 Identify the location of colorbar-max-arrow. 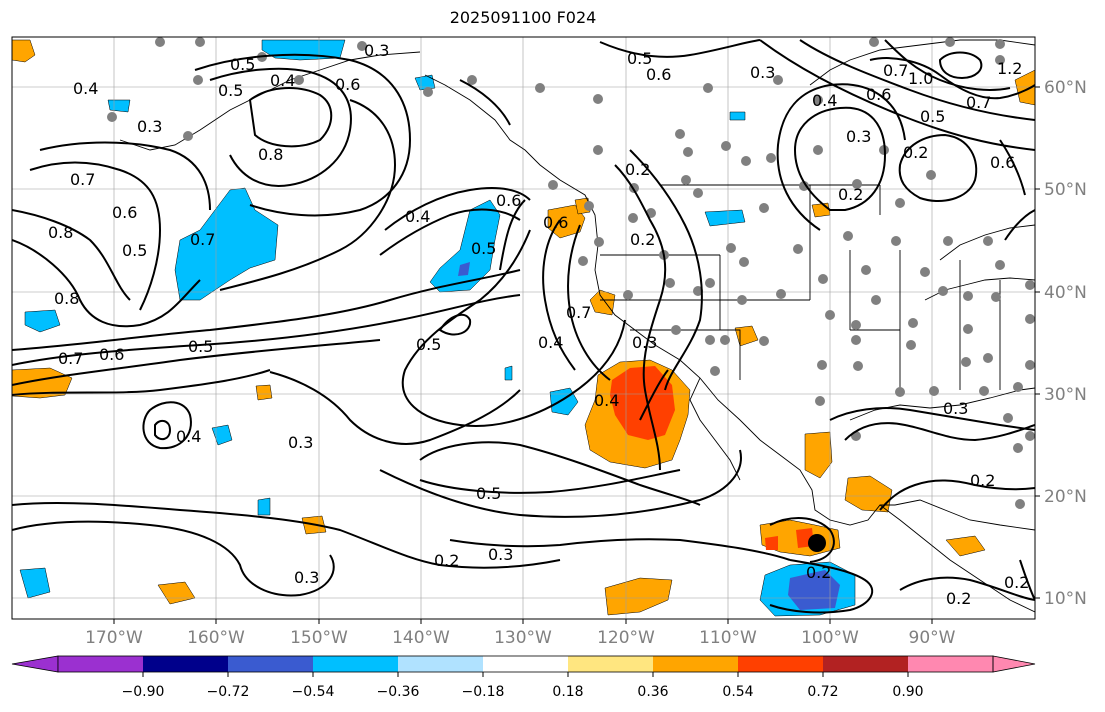
(1014, 664).